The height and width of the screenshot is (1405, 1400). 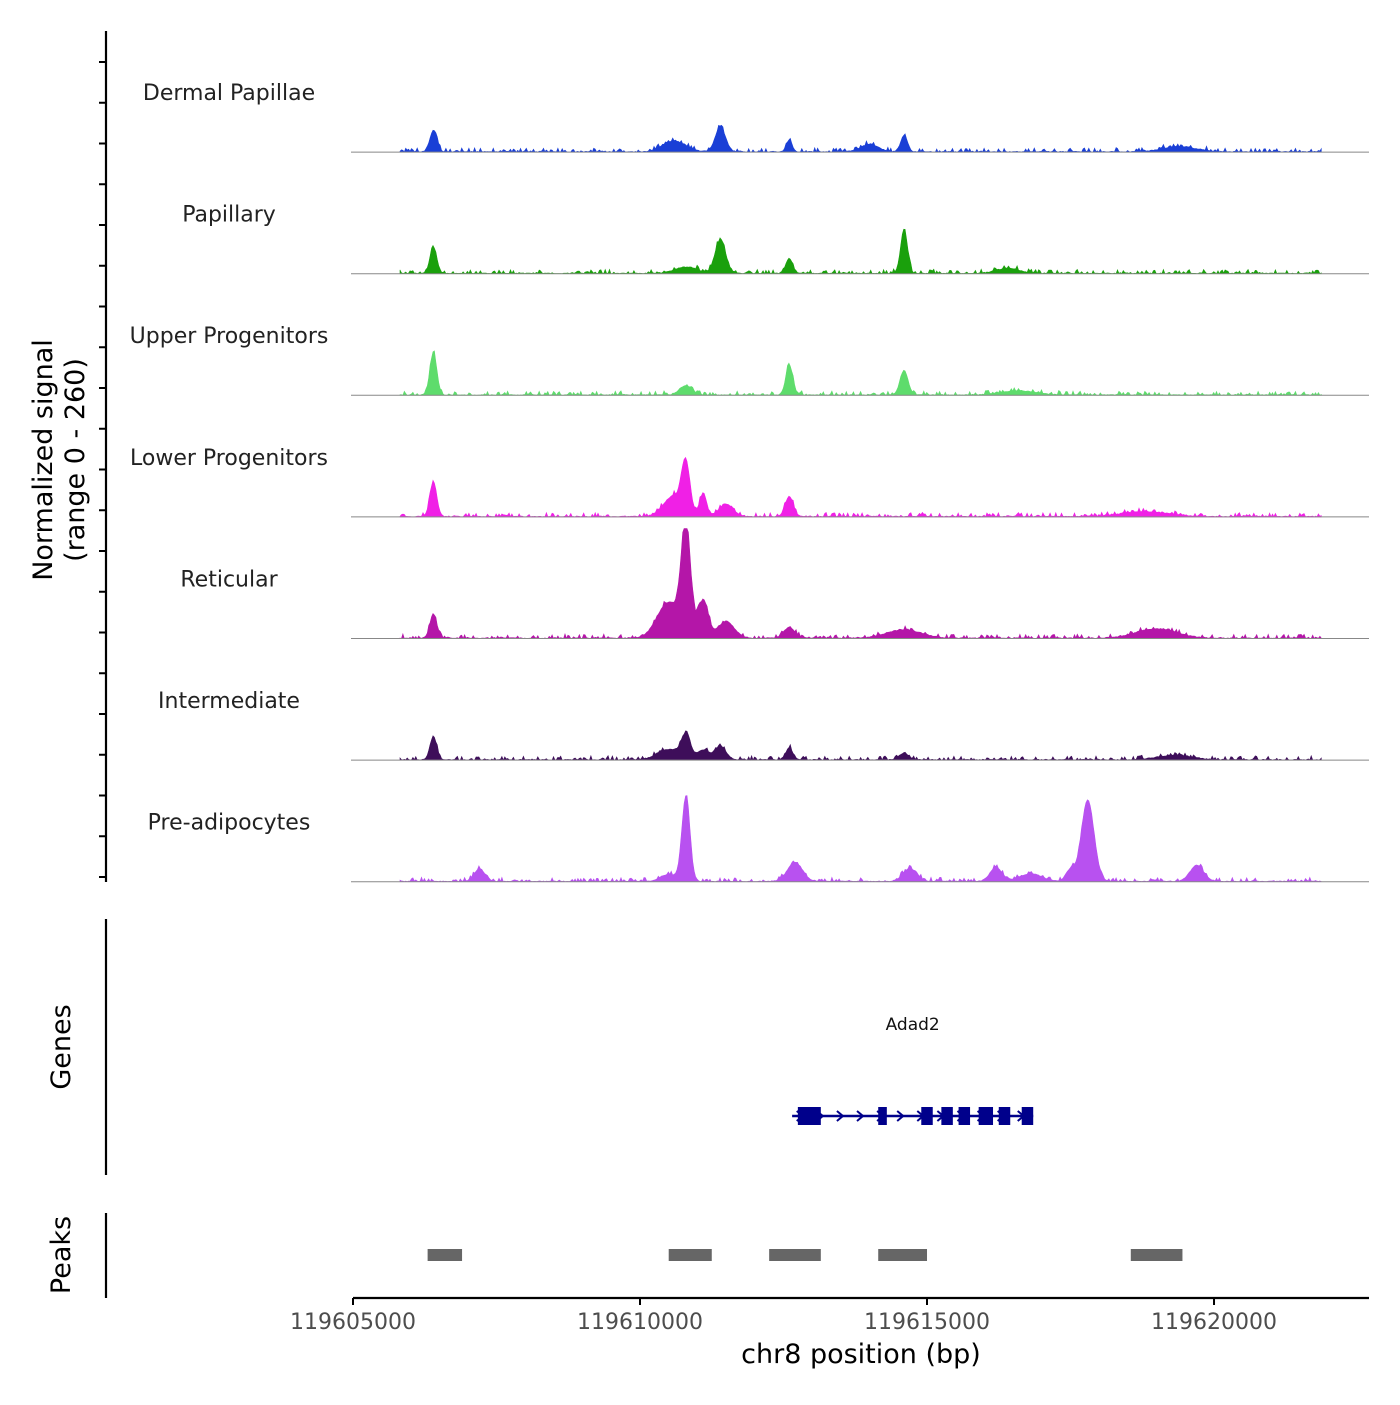 What do you see at coordinates (229, 579) in the screenshot?
I see `track-label: Reticular` at bounding box center [229, 579].